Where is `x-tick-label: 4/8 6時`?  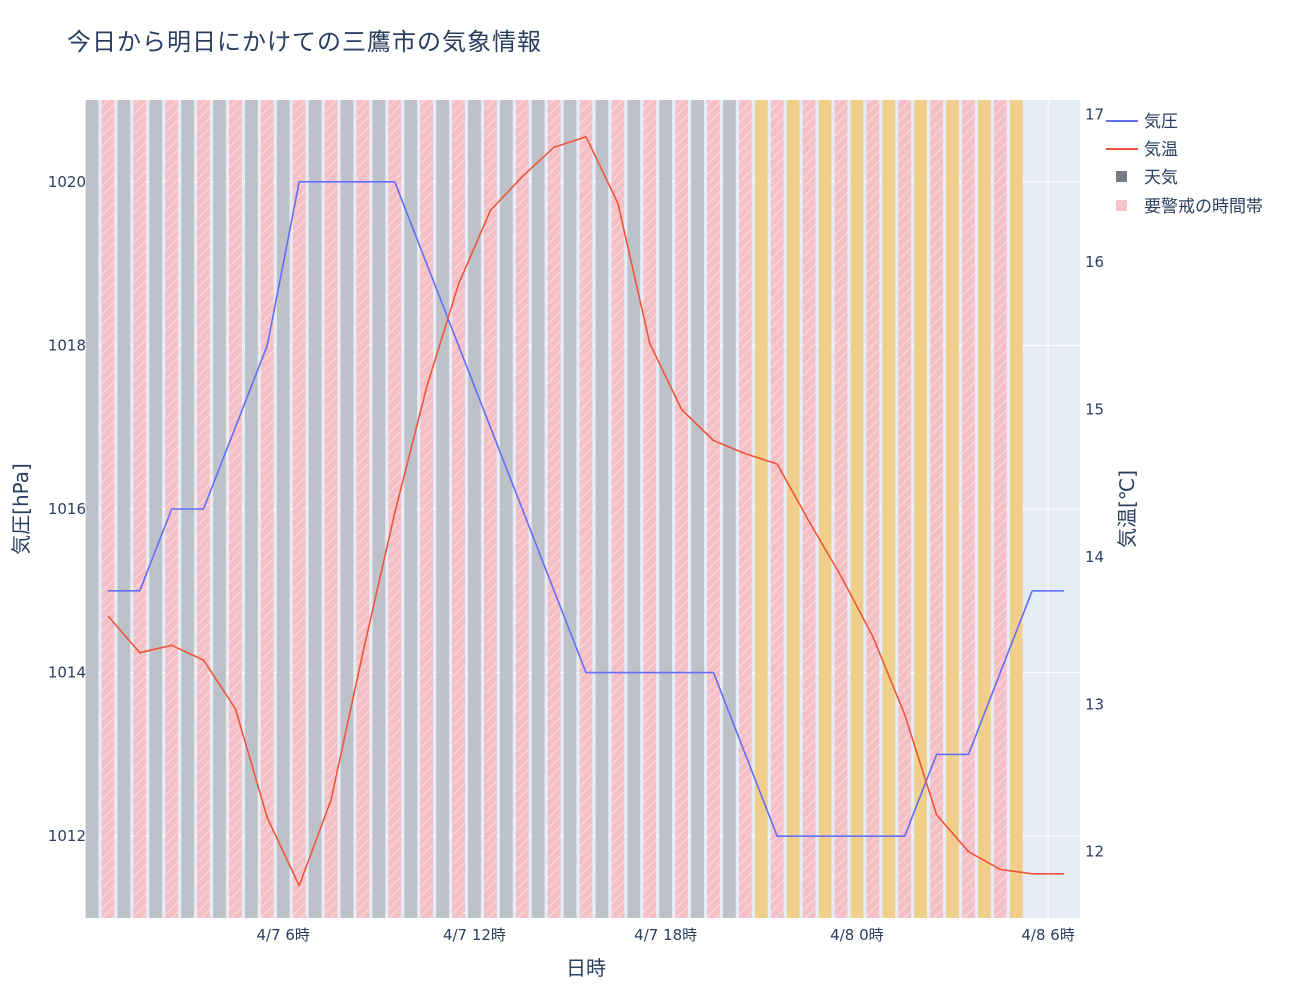
x-tick-label: 4/8 6時 is located at coordinates (1047, 935).